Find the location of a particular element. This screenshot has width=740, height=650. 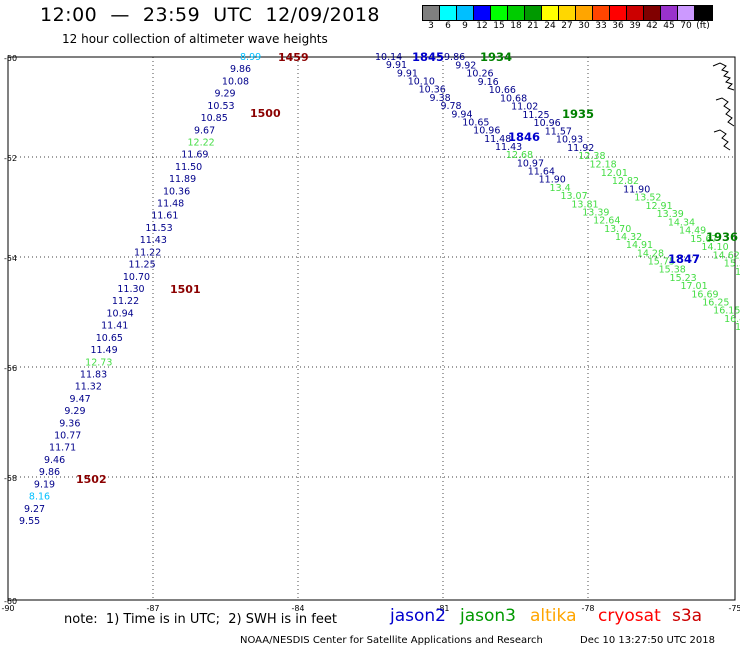

track-west-time: 1500 is located at coordinates (265, 113).